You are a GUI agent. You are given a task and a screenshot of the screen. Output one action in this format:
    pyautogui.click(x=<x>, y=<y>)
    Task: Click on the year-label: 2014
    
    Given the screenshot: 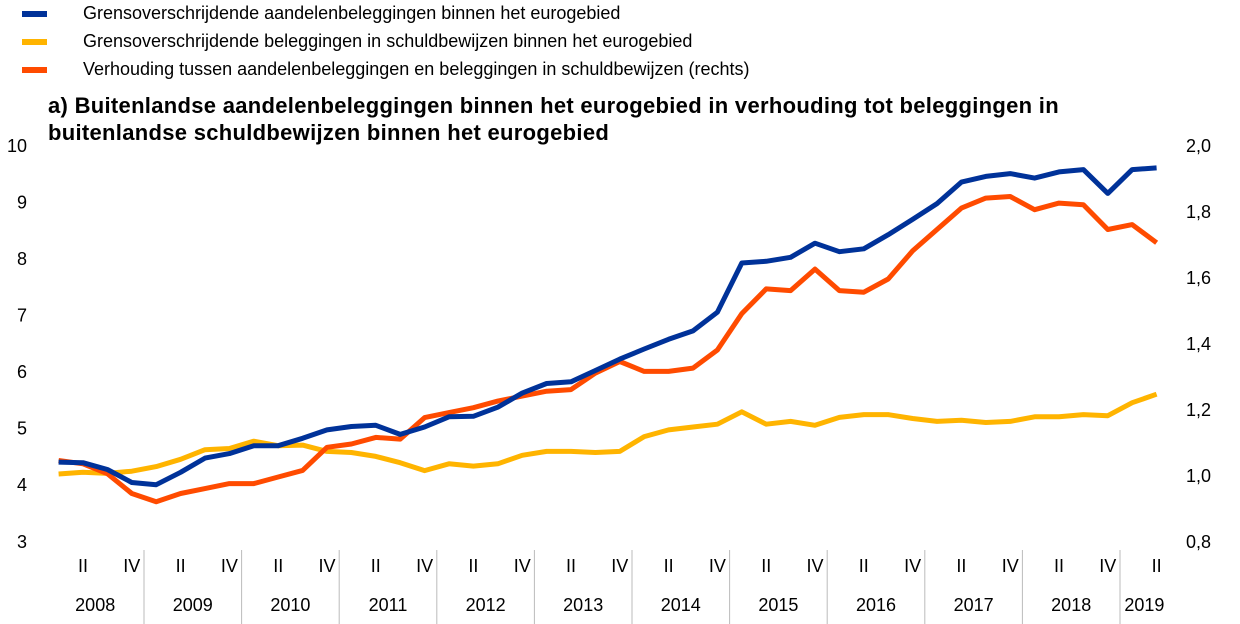 What is the action you would take?
    pyautogui.click(x=681, y=605)
    